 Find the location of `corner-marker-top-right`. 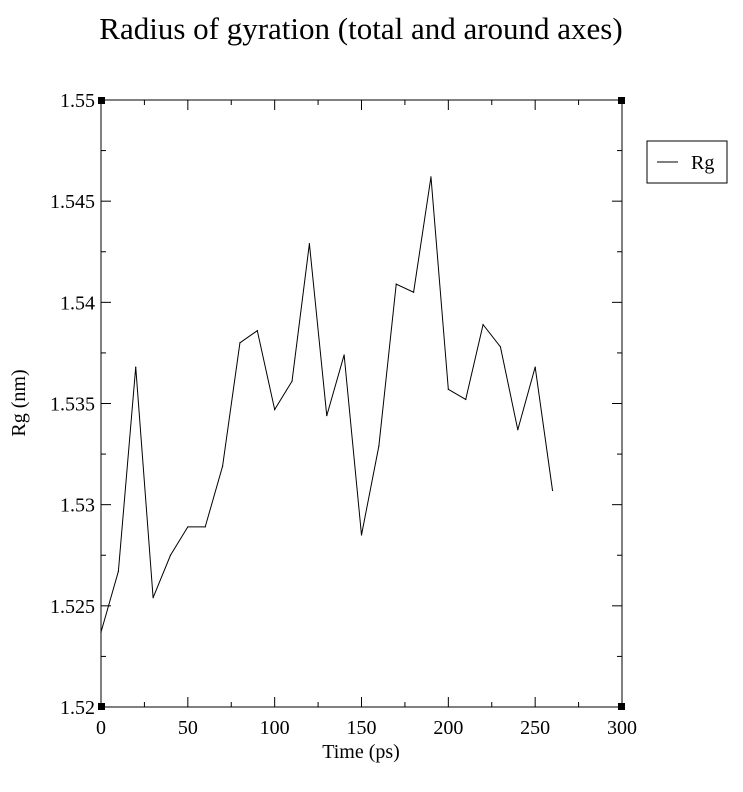

corner-marker-top-right is located at coordinates (621, 100).